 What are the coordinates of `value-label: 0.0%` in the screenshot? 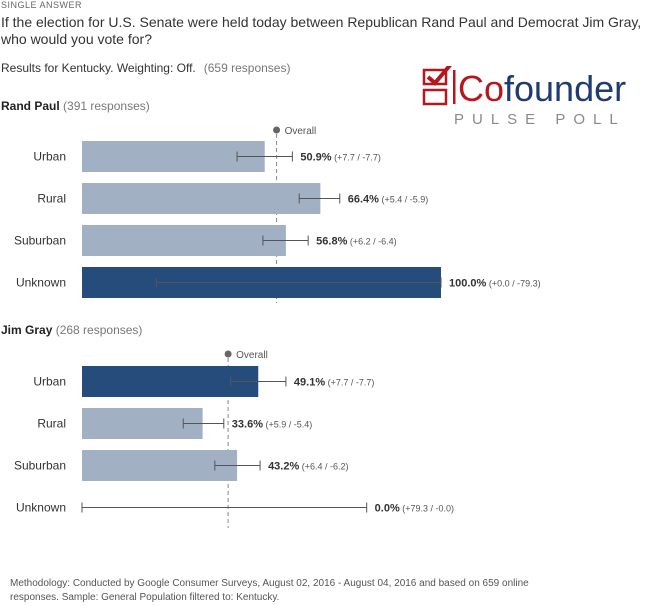 It's located at (387, 509).